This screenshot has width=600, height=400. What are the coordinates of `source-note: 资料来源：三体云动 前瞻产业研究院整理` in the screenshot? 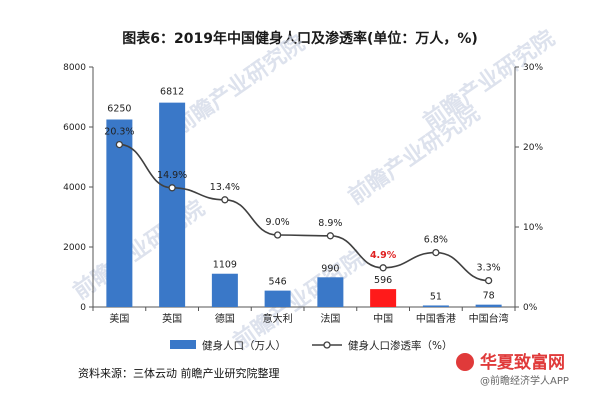 It's located at (179, 373).